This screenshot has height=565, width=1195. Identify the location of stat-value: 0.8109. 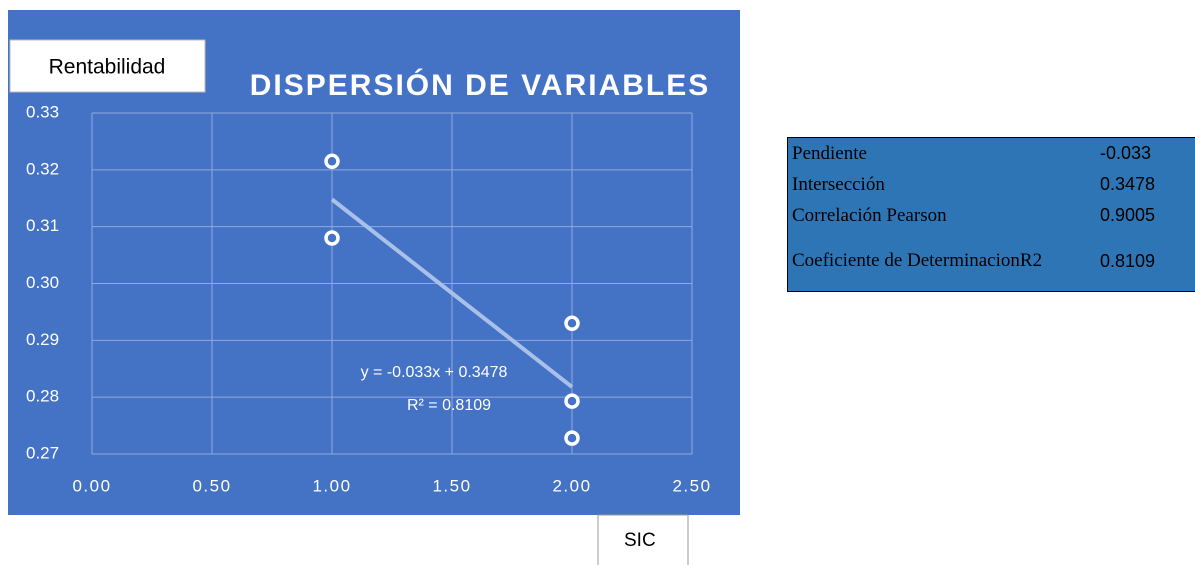
(1128, 260).